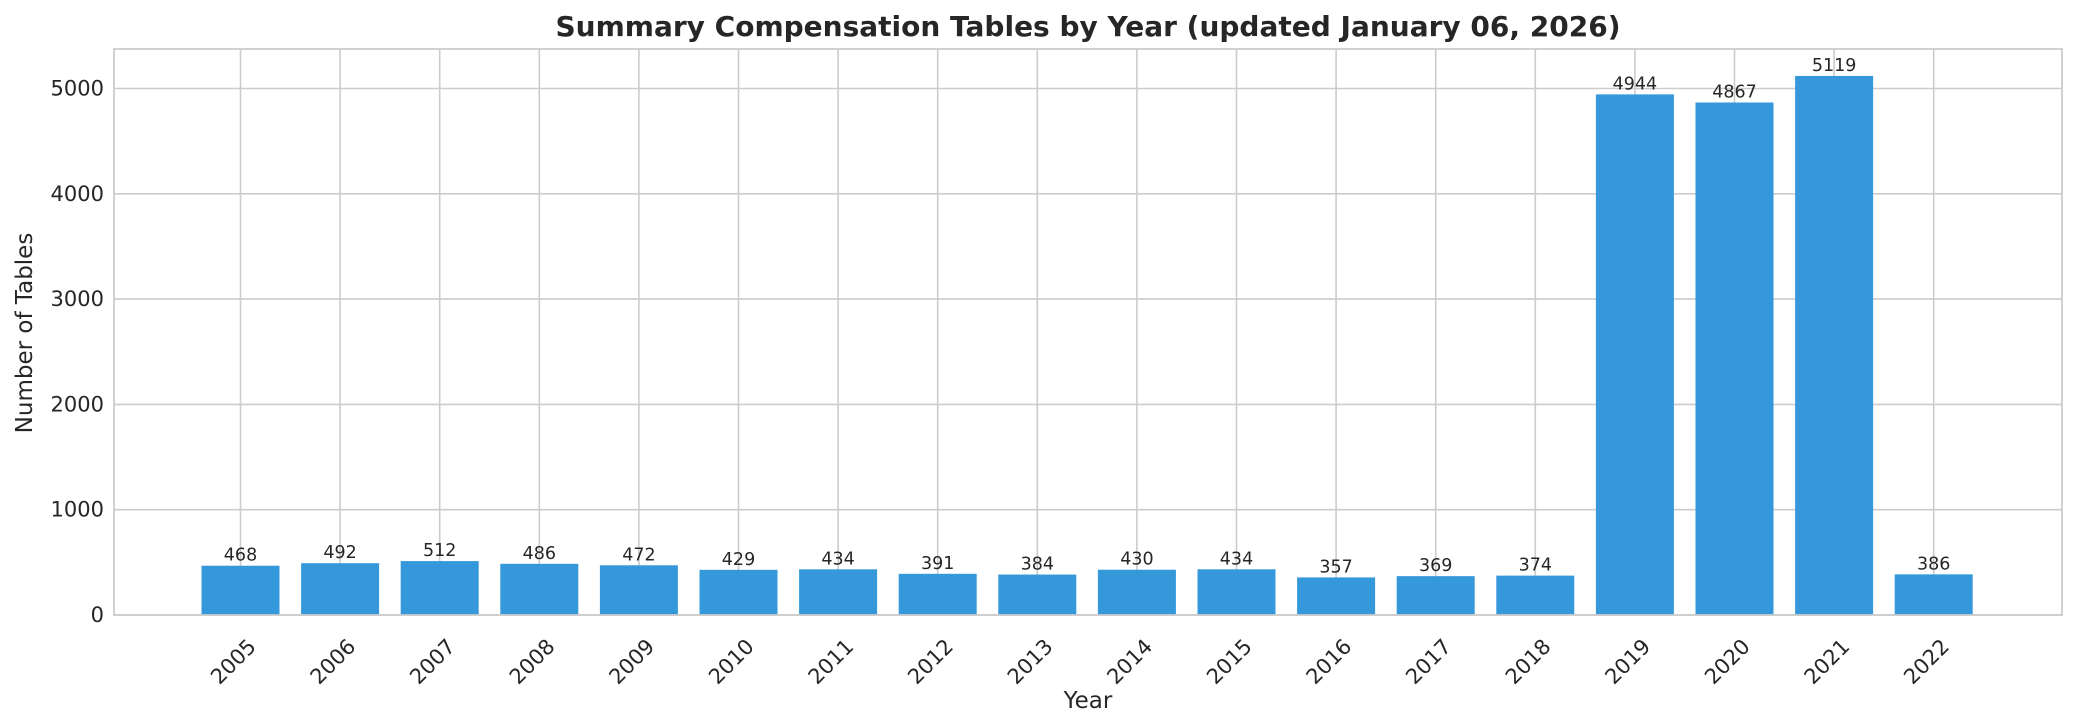  What do you see at coordinates (731, 661) in the screenshot?
I see `x-tick-label: 2010` at bounding box center [731, 661].